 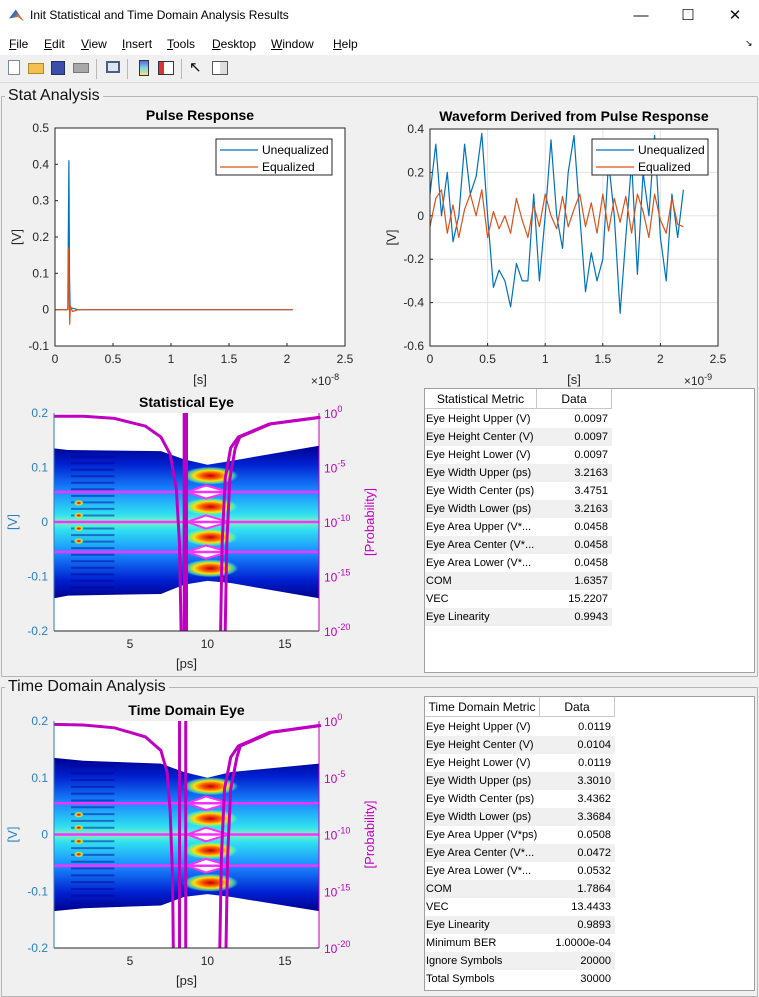 I want to click on metric-value: 0.0119, so click(x=594, y=763).